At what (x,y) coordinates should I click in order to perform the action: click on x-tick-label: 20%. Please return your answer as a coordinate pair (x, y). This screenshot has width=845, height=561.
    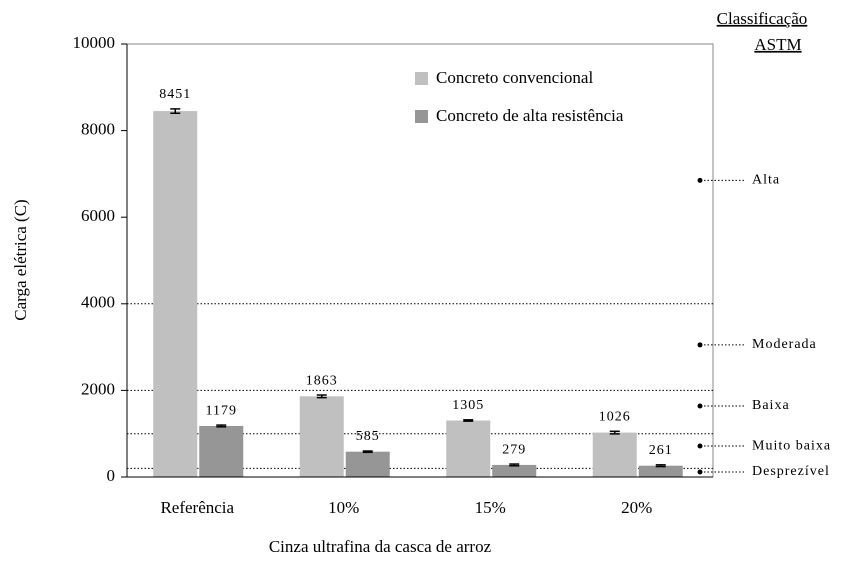
    Looking at the image, I should click on (636, 507).